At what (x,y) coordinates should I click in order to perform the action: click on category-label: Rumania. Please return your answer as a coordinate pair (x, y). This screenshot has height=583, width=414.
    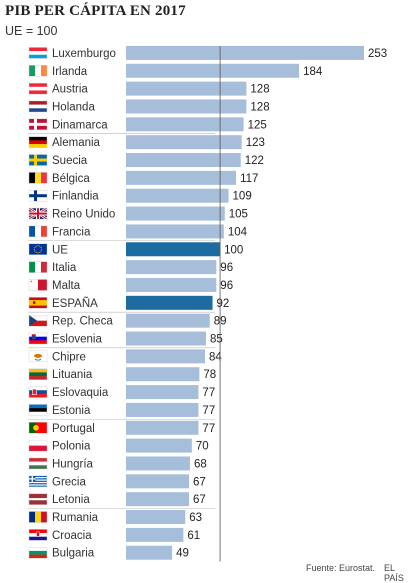
    Looking at the image, I should click on (75, 518).